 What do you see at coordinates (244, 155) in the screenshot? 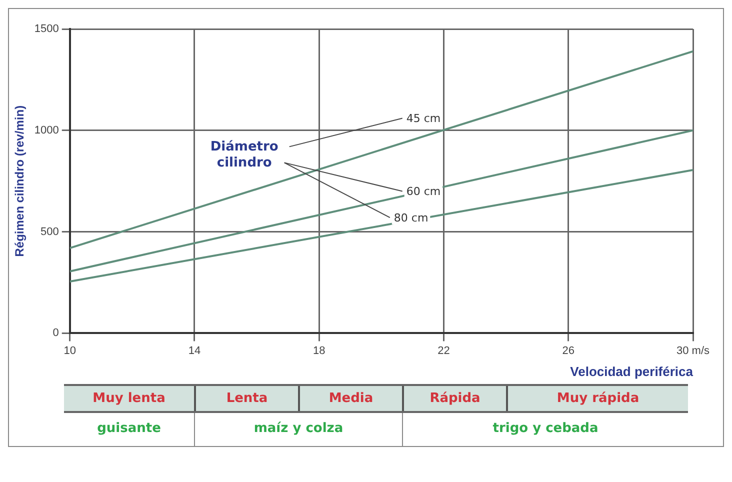
I see `legend-title: Diámetro cilindro` at bounding box center [244, 155].